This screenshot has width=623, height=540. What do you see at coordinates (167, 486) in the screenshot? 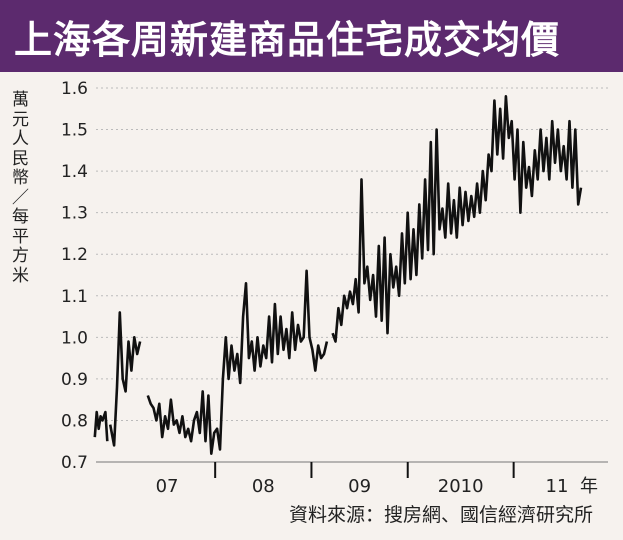
I see `x-tick-label: 07` at bounding box center [167, 486].